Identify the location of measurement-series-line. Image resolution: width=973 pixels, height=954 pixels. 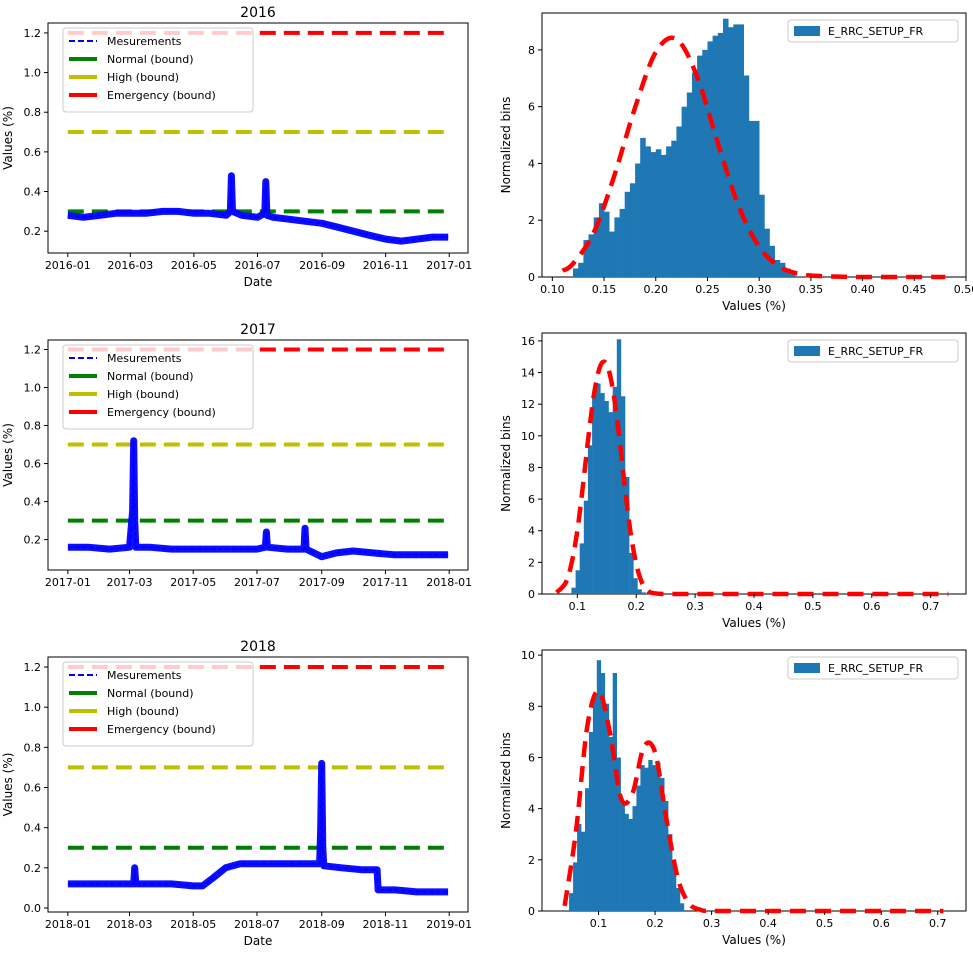
(258, 209).